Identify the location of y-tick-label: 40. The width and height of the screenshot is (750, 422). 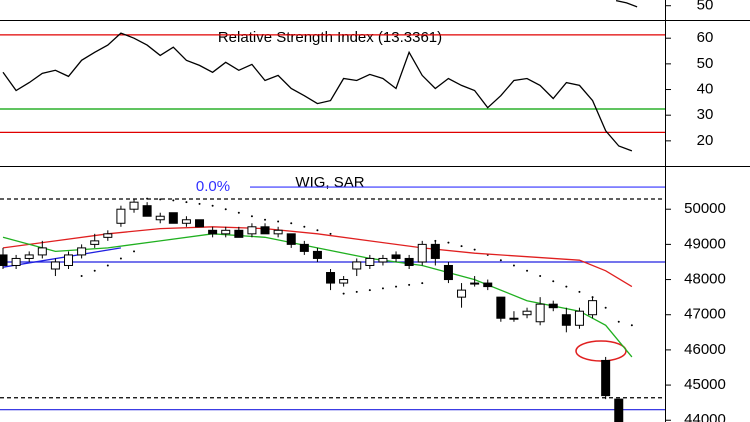
(705, 88).